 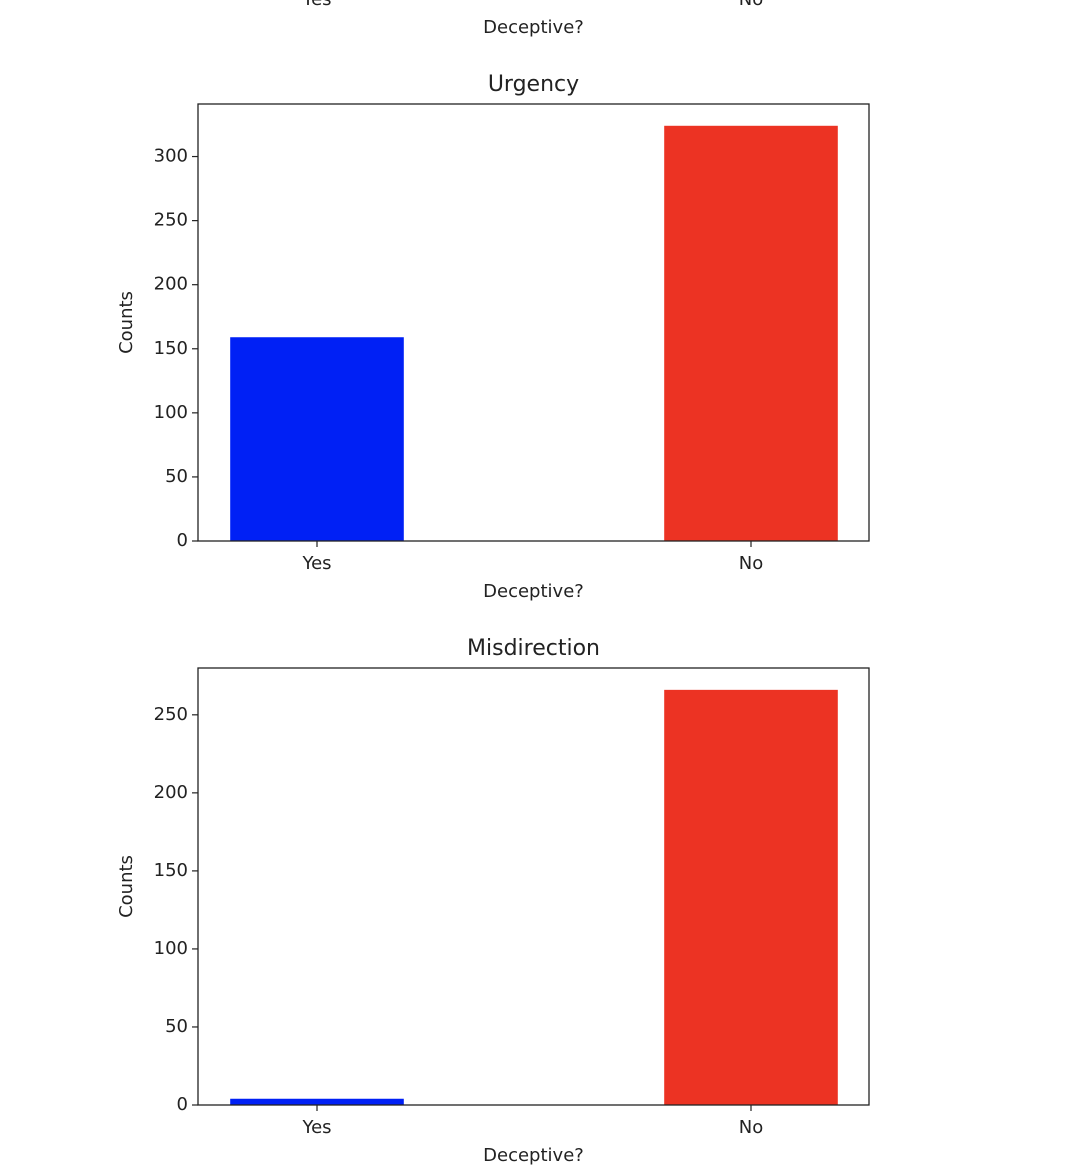 I want to click on chart-title: Misdirection, so click(x=533, y=648).